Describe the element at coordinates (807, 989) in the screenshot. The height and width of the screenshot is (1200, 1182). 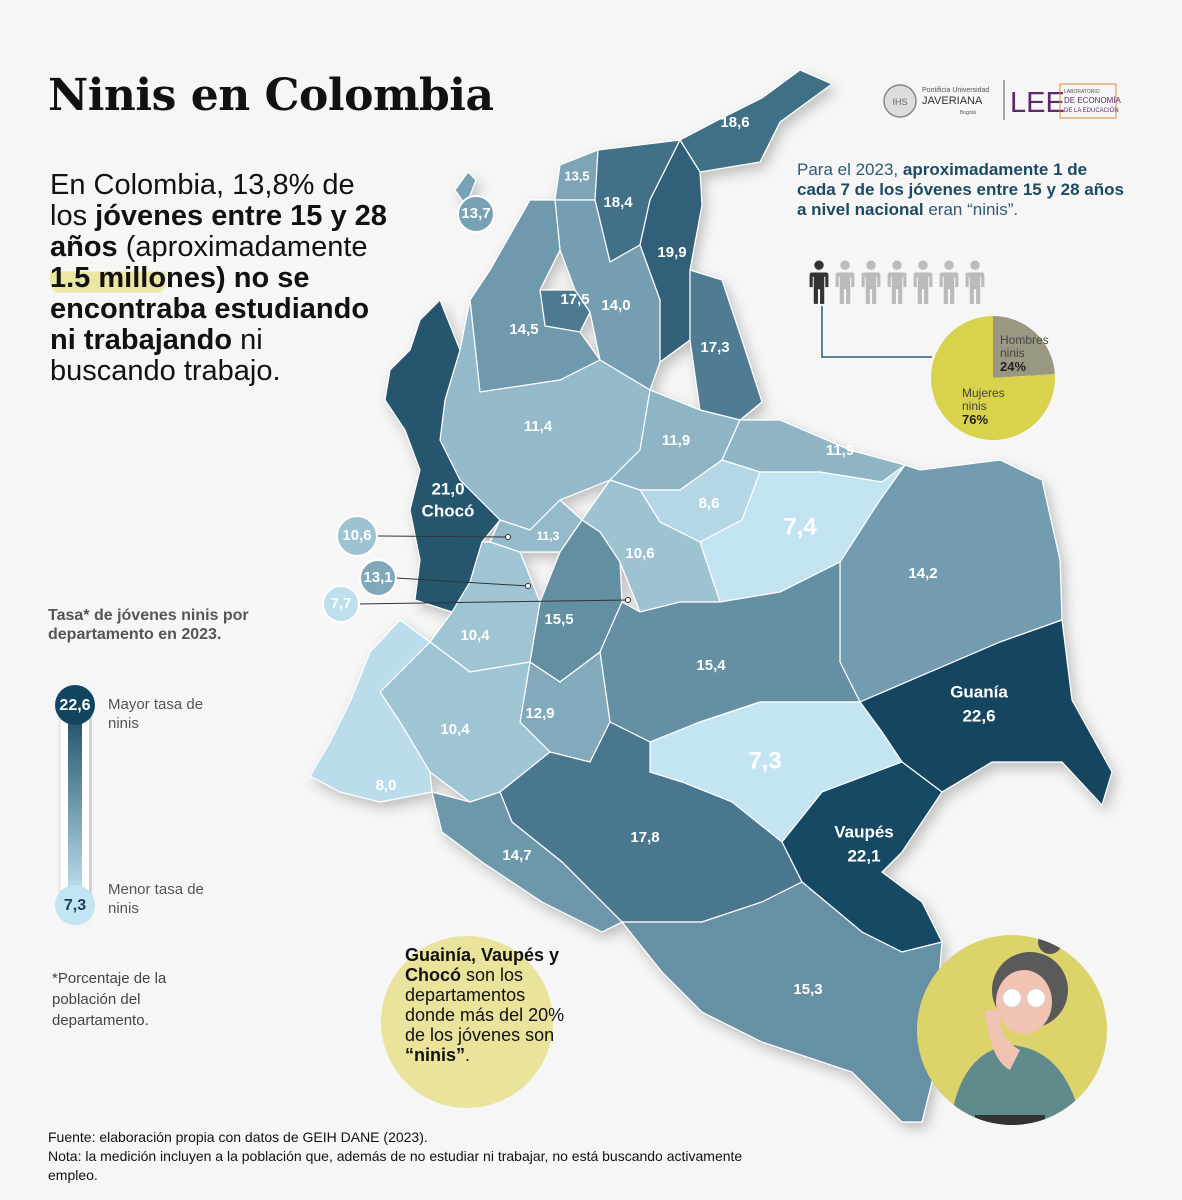
I see `department-label: 15,3` at that location.